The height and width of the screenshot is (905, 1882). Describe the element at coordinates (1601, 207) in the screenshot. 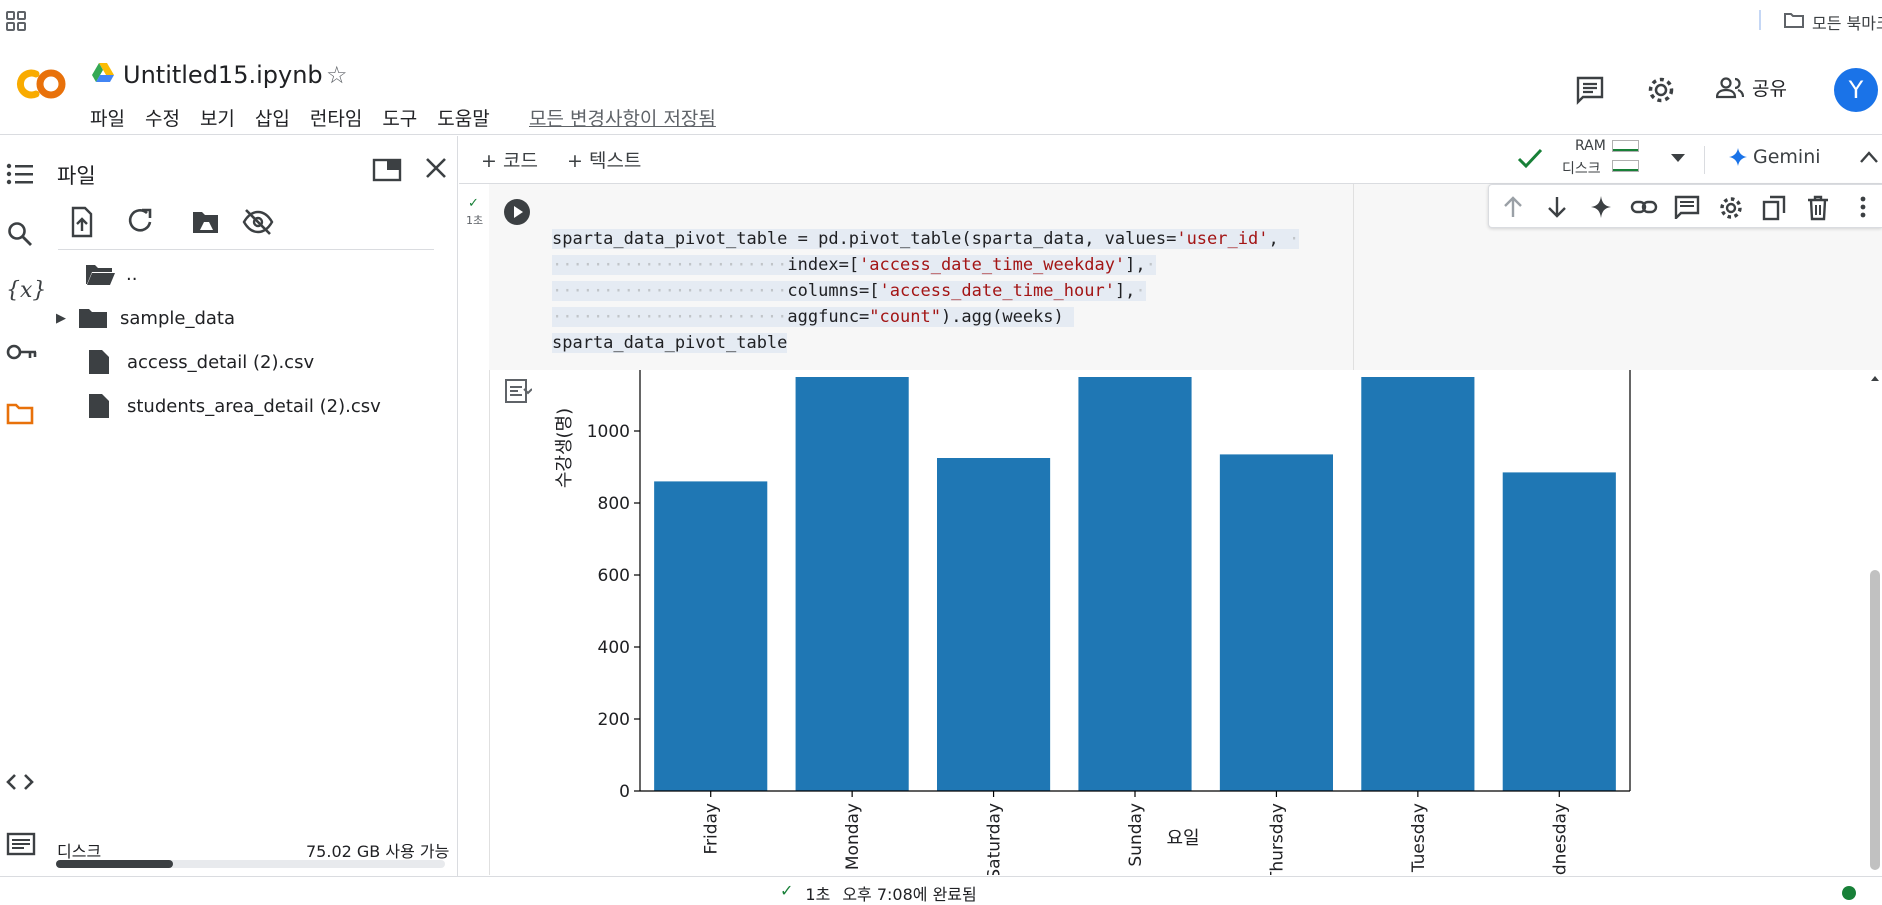

I see `gemini-cell-icon` at that location.